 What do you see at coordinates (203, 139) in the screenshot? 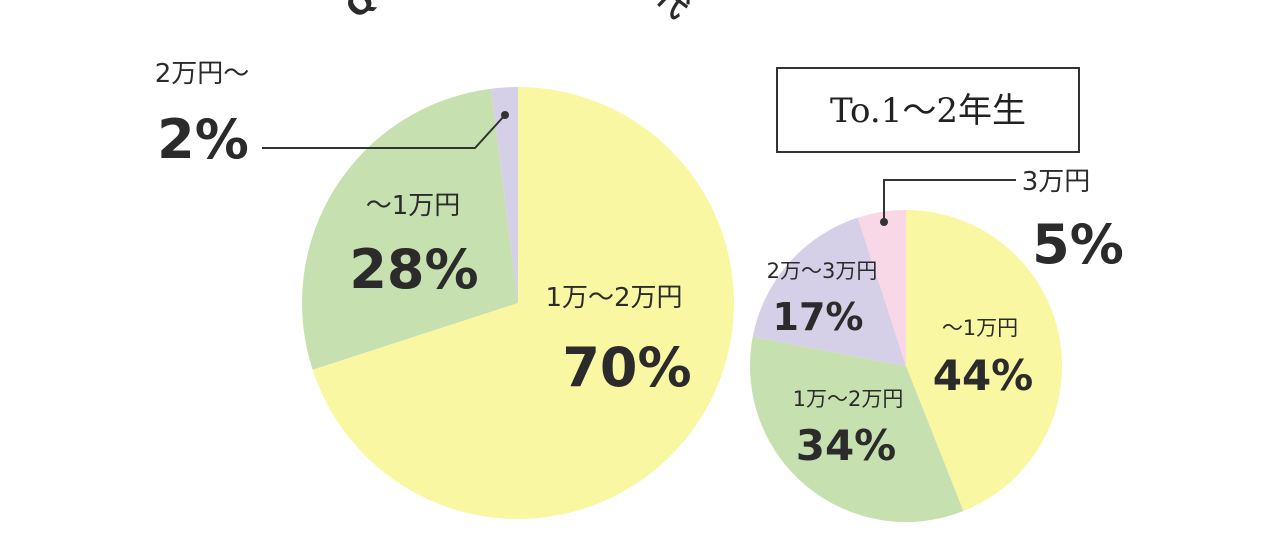
I see `left-slice-value-over-2man: 2%` at bounding box center [203, 139].